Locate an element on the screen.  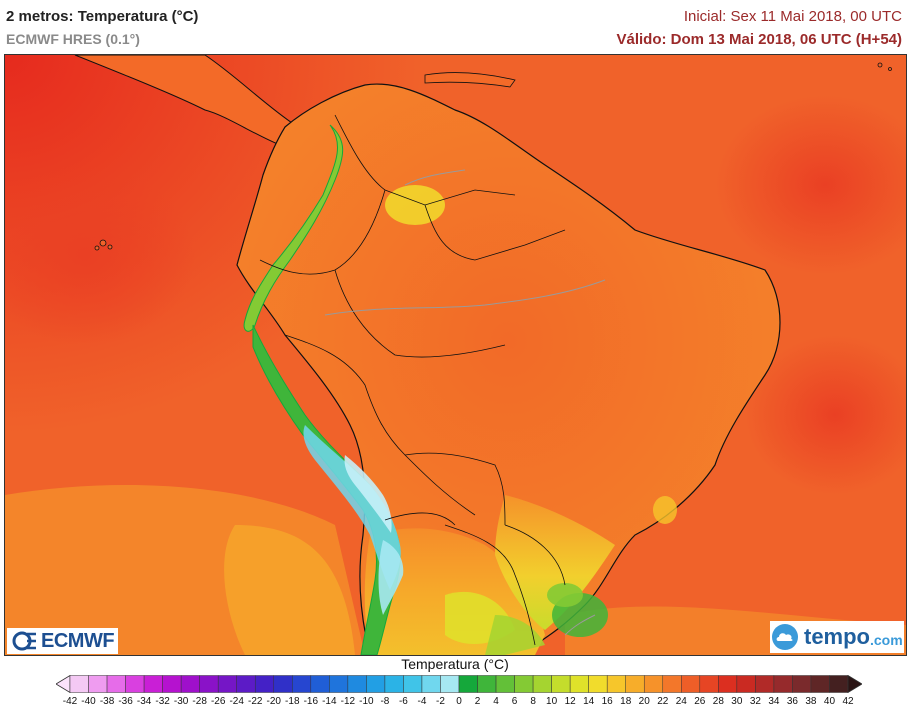
legend-tick-label: -6 is located at coordinates (403, 701).